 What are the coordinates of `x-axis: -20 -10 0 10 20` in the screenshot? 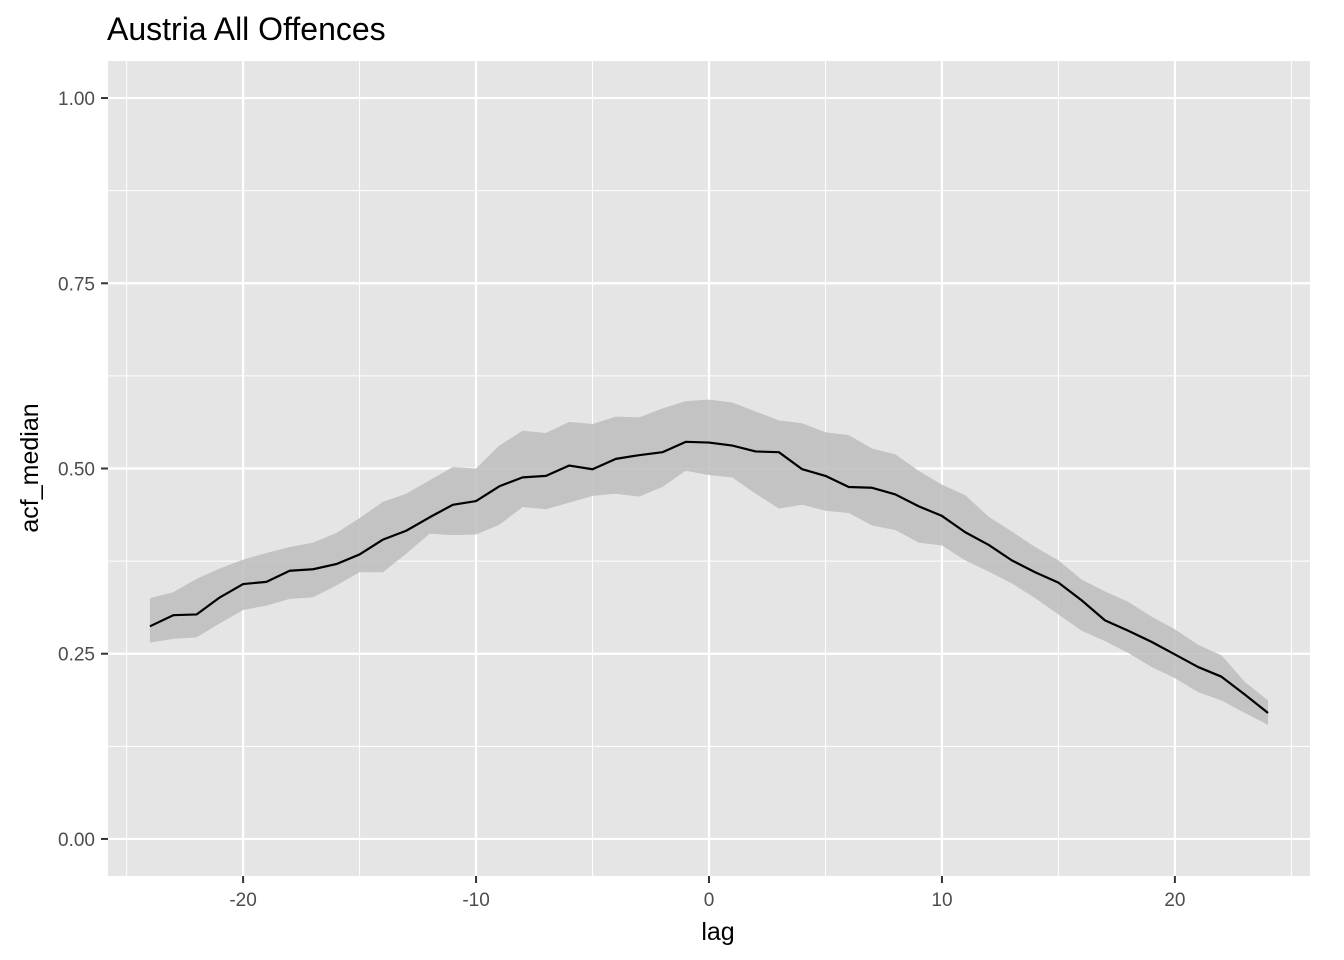 It's located at (707, 893).